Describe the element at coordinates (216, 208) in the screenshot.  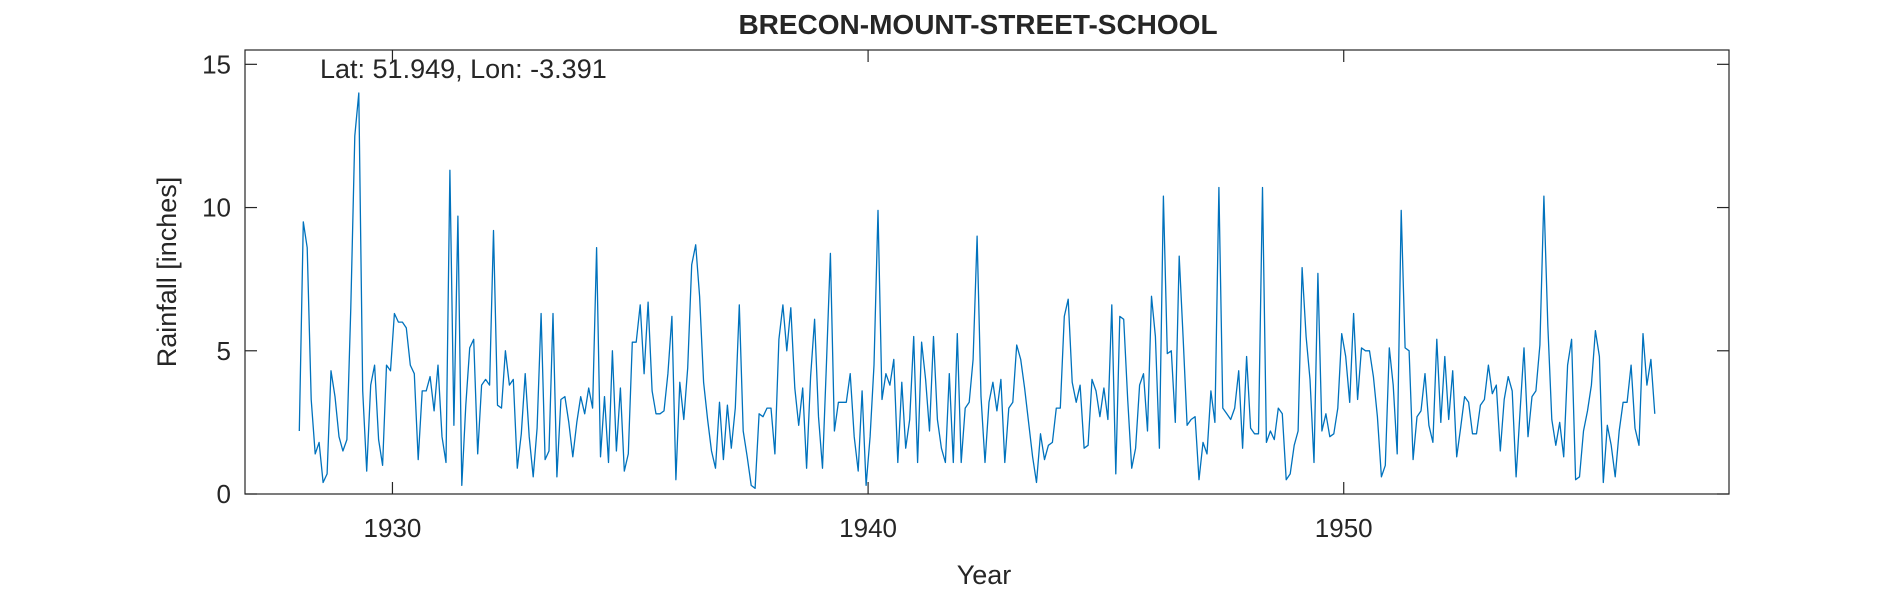
I see `y-tick-label: 10` at that location.